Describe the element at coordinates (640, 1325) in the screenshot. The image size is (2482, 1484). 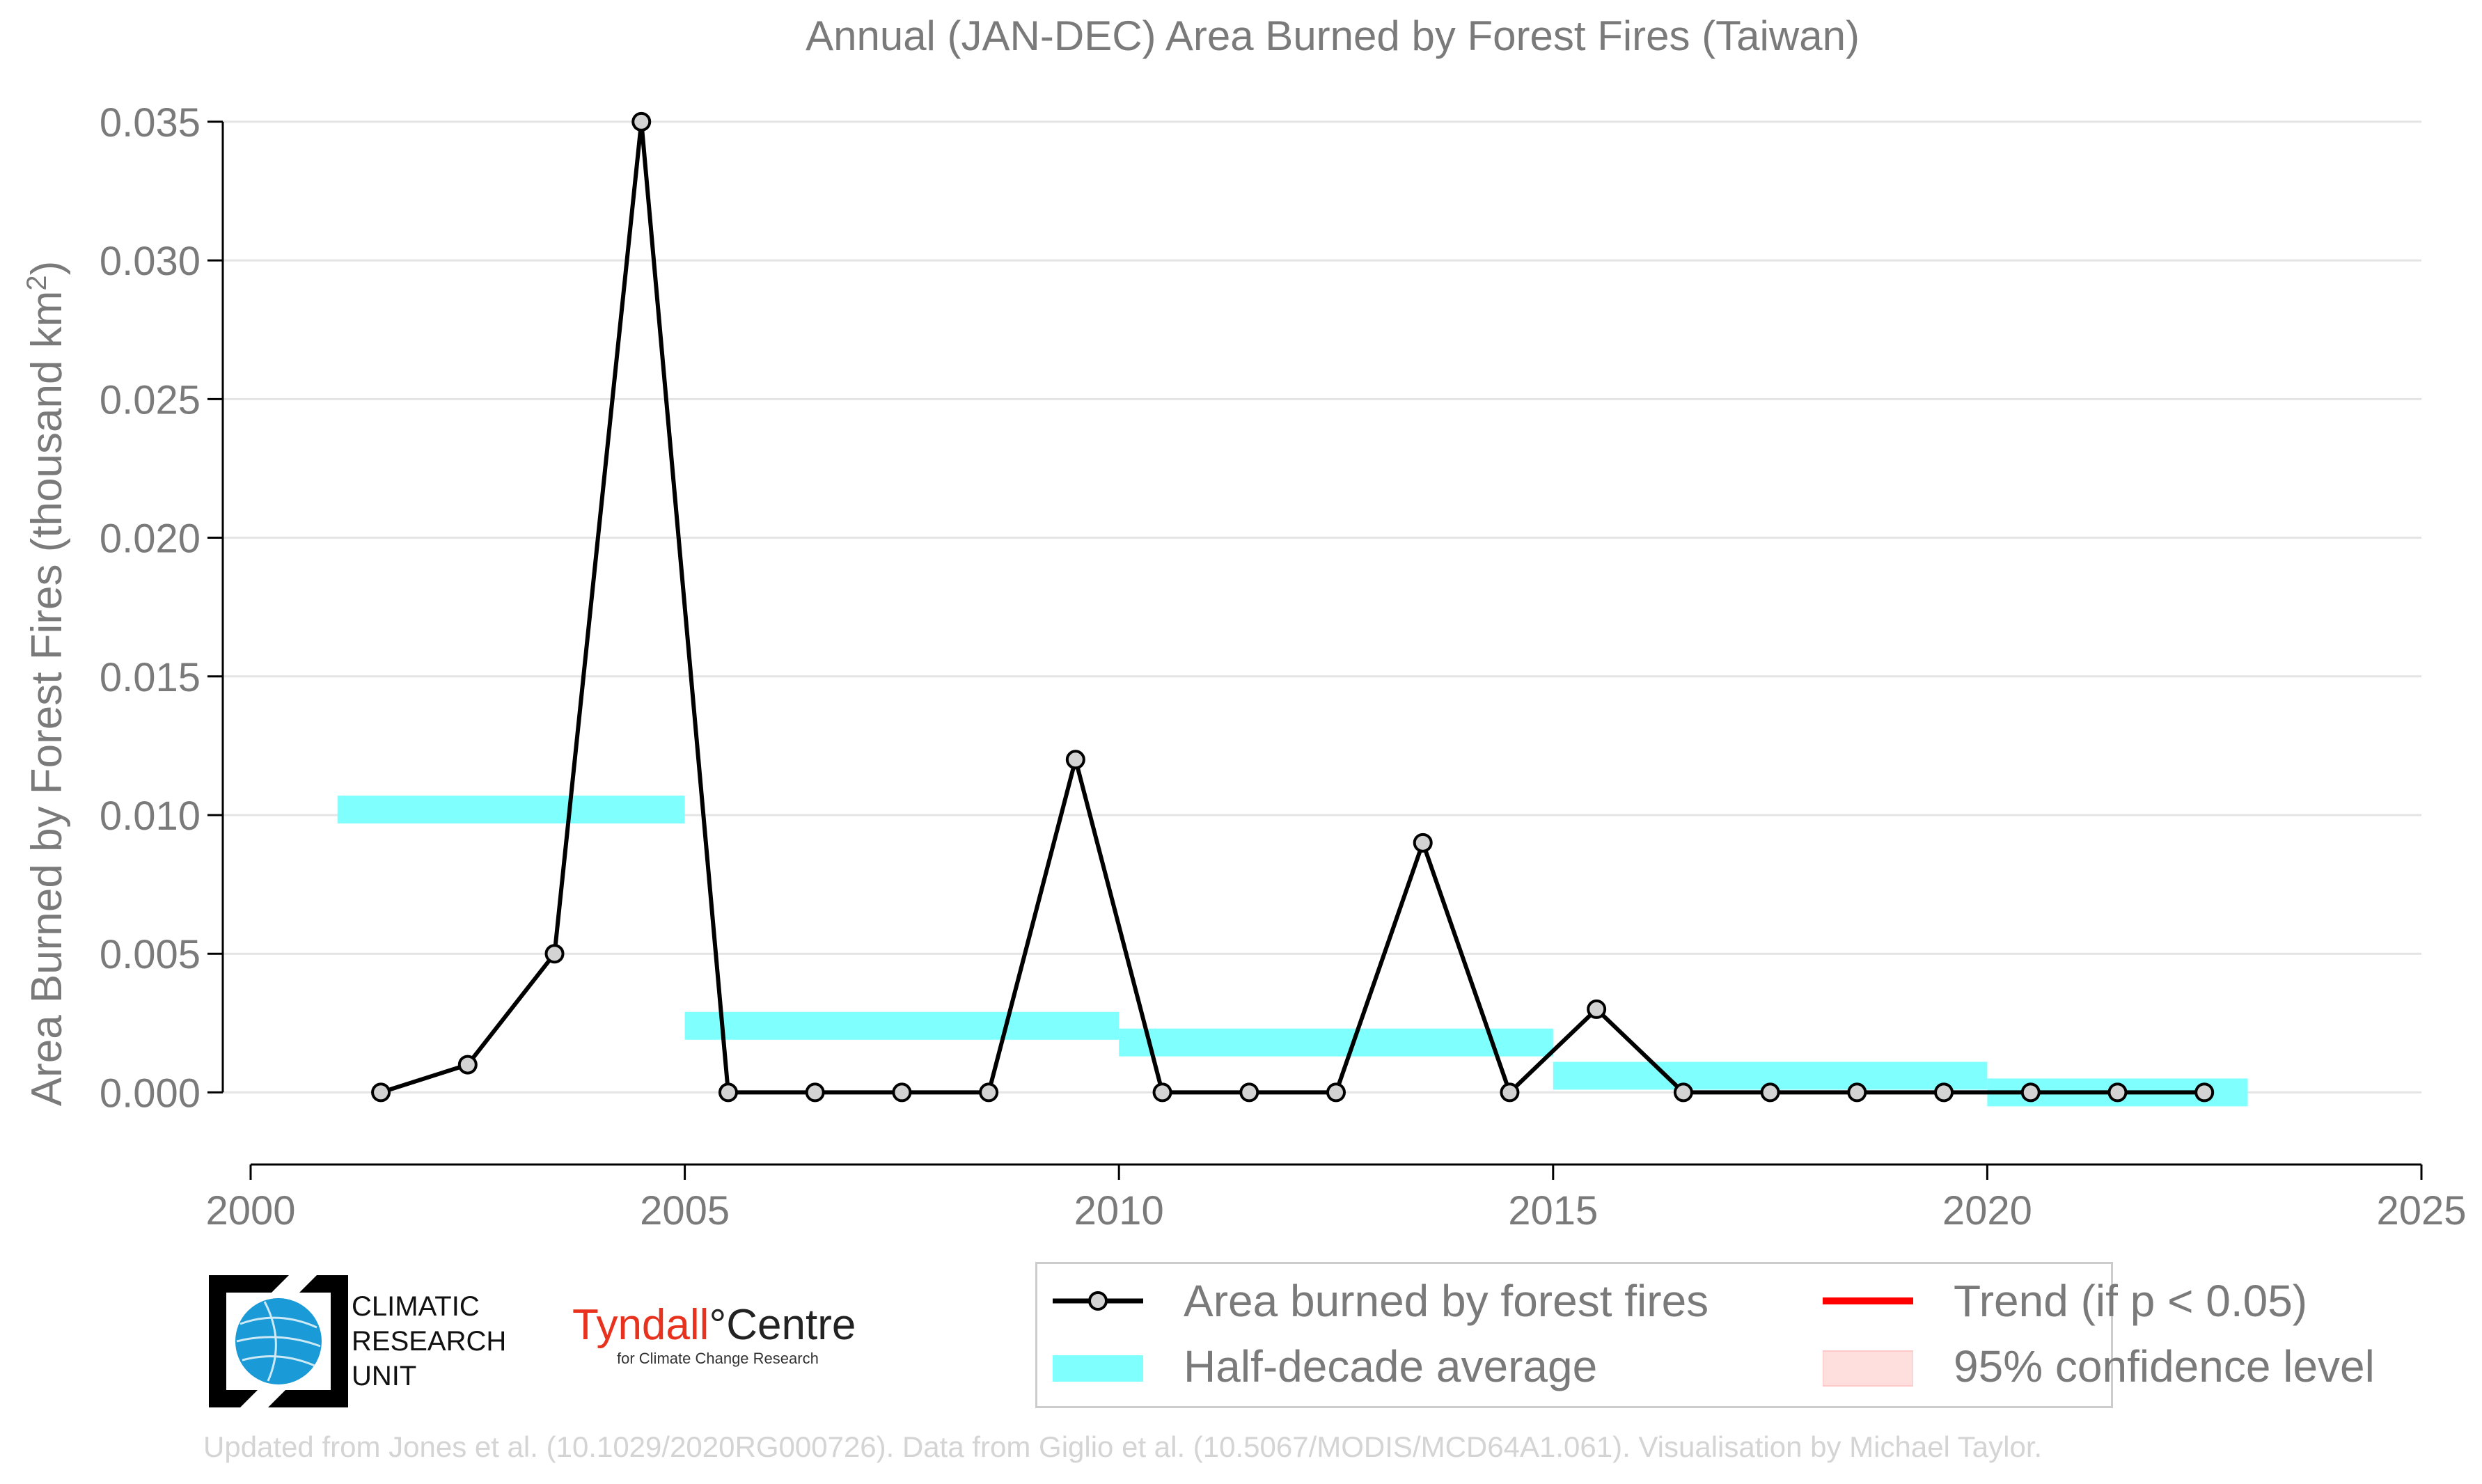
I see `tyndall-main: Tyndall` at that location.